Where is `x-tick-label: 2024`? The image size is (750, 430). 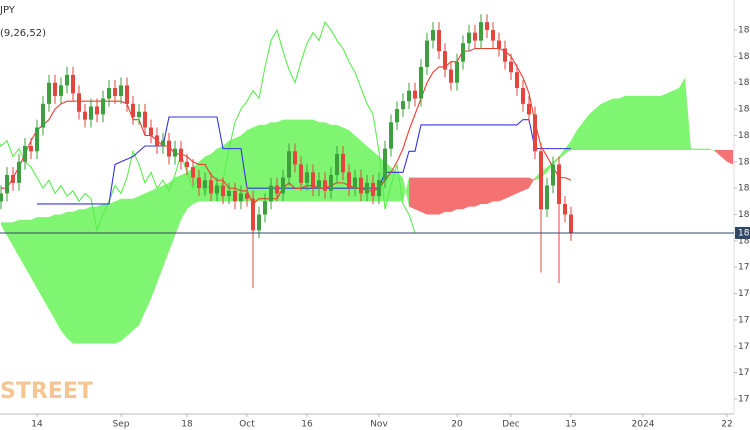
x-tick-label: 2024 is located at coordinates (643, 425).